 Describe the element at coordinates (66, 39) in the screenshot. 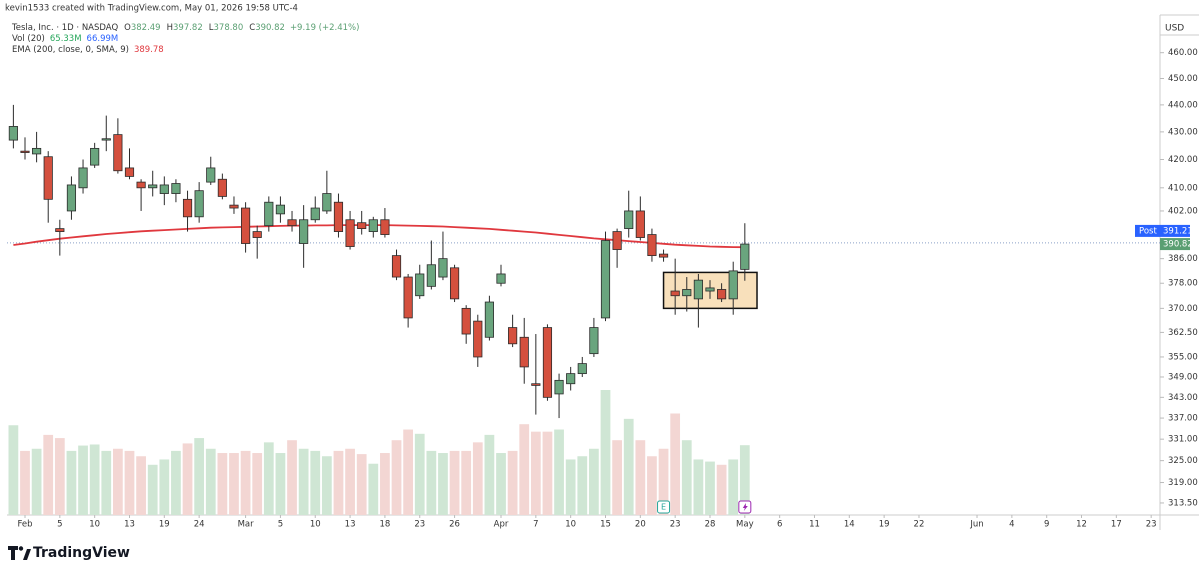

I see `volume-last: 65.33M` at that location.